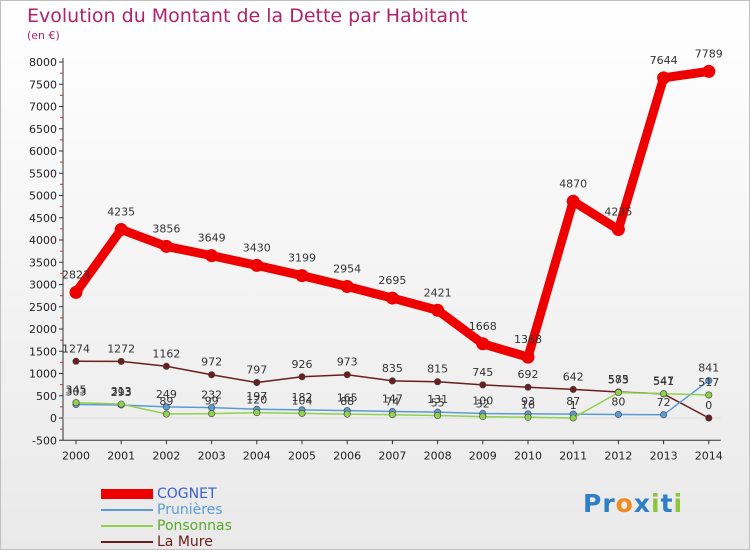  Describe the element at coordinates (664, 455) in the screenshot. I see `x-tick-label: 2013` at that location.